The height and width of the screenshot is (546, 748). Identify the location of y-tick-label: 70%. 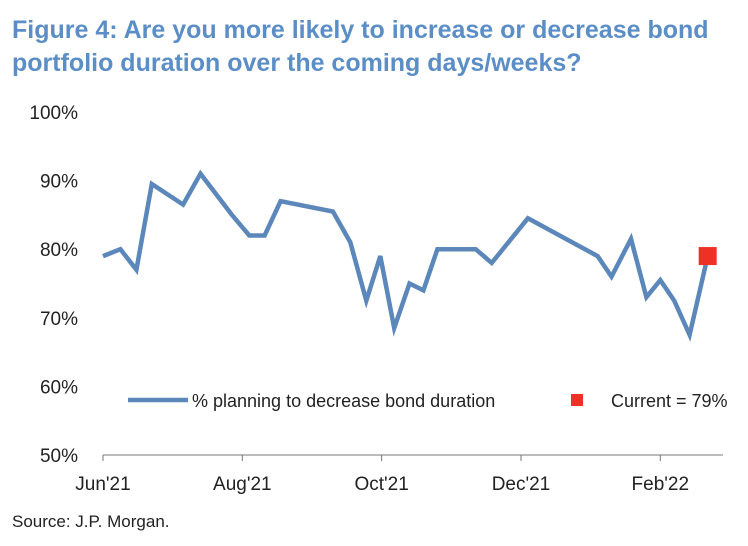
(59, 319).